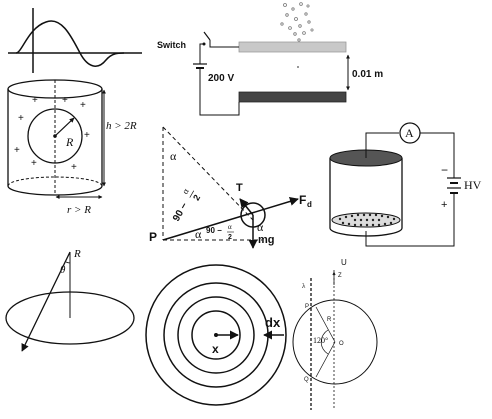  I want to click on q-label: Q, so click(306, 380).